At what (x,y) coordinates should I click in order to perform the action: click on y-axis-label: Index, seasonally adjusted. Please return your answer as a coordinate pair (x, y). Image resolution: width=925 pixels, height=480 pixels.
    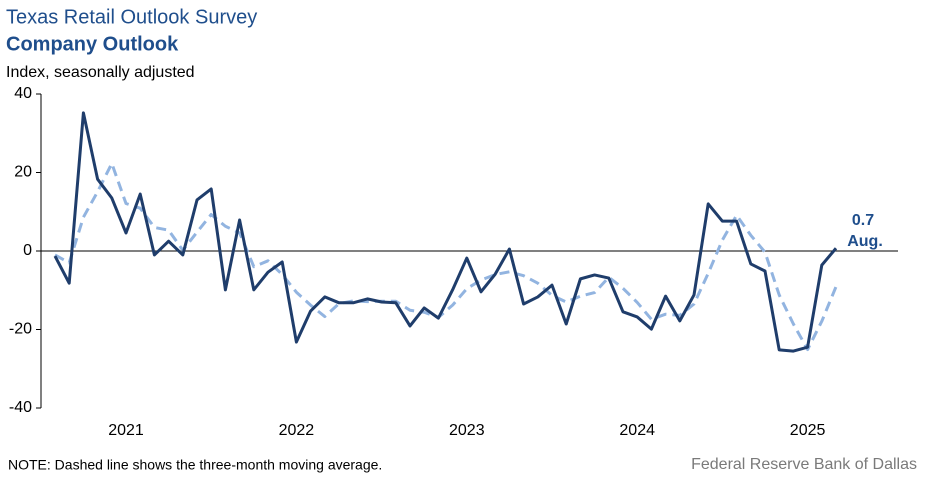
    Looking at the image, I should click on (100, 72).